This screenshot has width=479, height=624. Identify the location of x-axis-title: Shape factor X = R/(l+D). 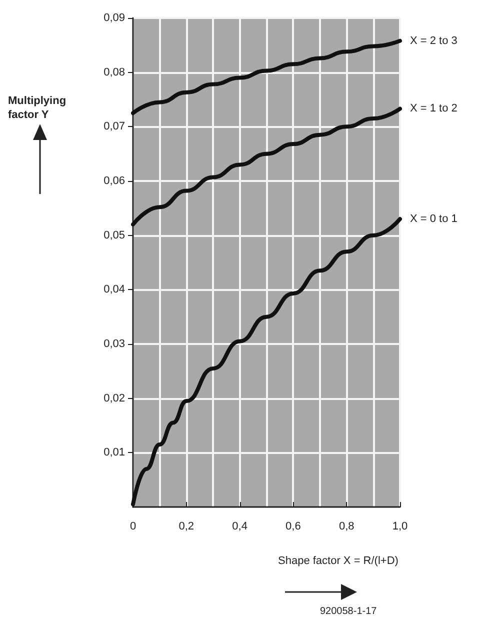
(338, 561).